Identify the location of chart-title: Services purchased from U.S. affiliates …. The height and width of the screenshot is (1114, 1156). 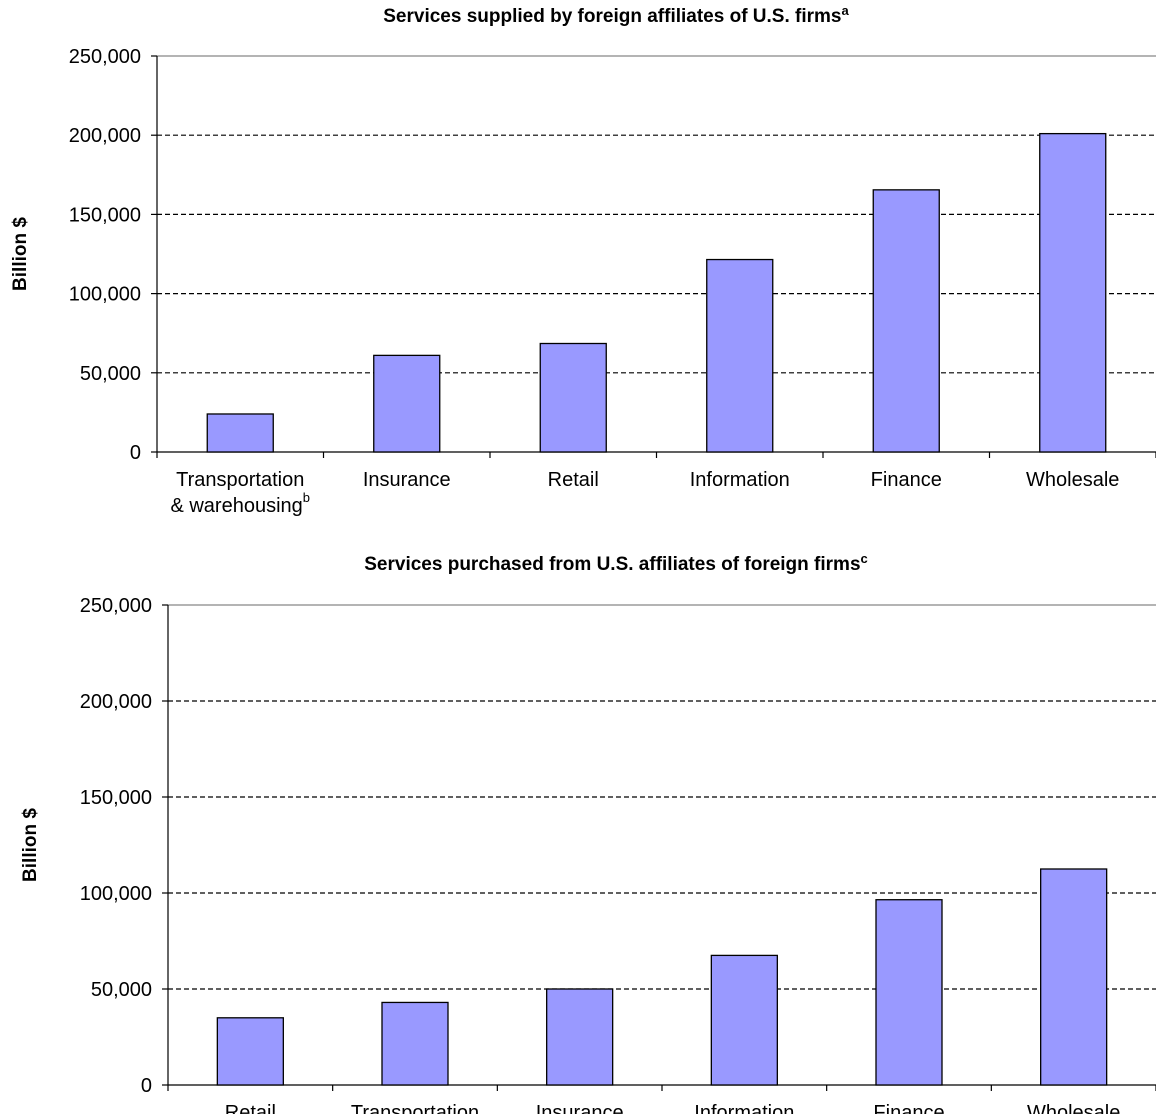
(616, 563).